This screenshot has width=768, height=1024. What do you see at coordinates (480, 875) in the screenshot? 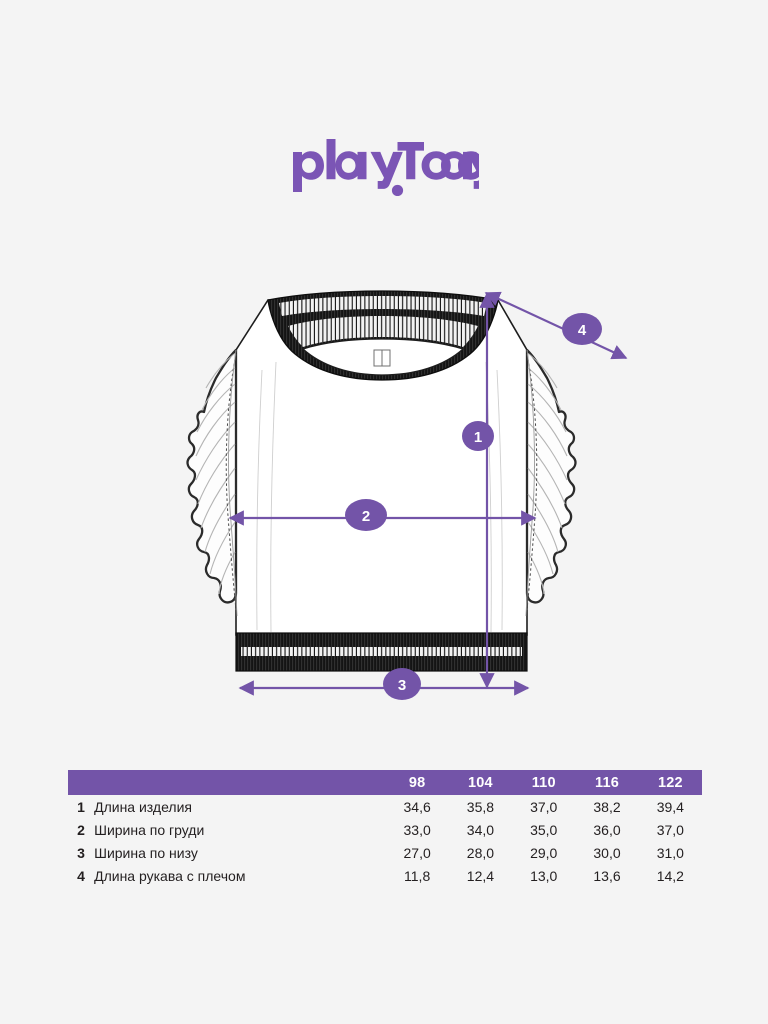
I see `row-3-value-104: 12,4` at bounding box center [480, 875].